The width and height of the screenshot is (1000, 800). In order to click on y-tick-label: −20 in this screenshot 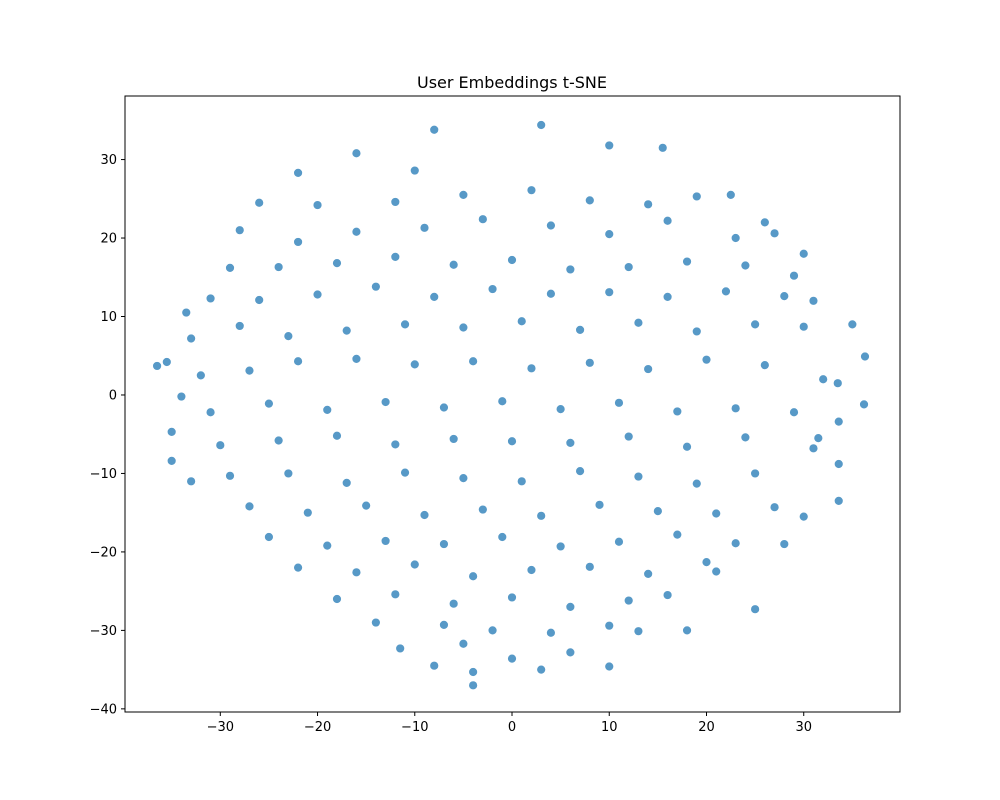, I will do `click(103, 552)`.